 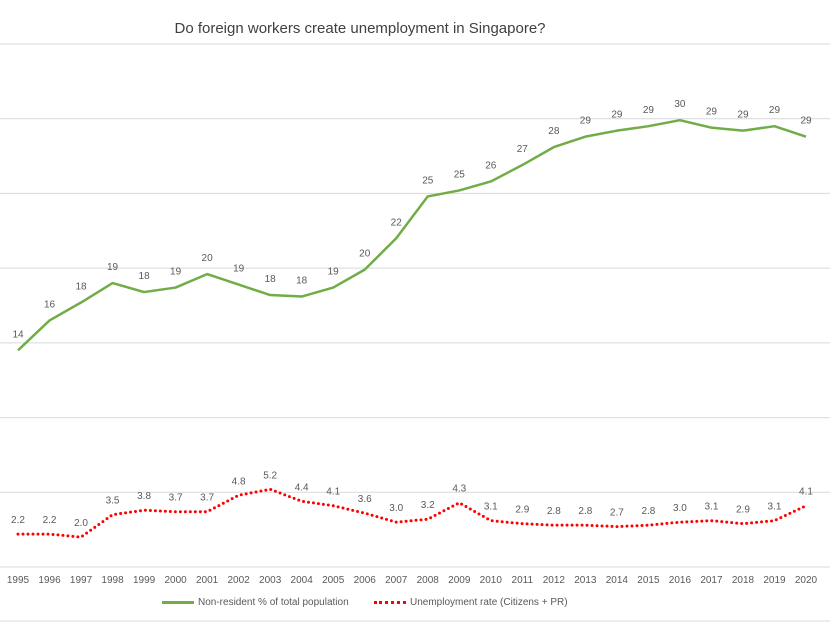 What do you see at coordinates (428, 505) in the screenshot?
I see `data-label: 3.2` at bounding box center [428, 505].